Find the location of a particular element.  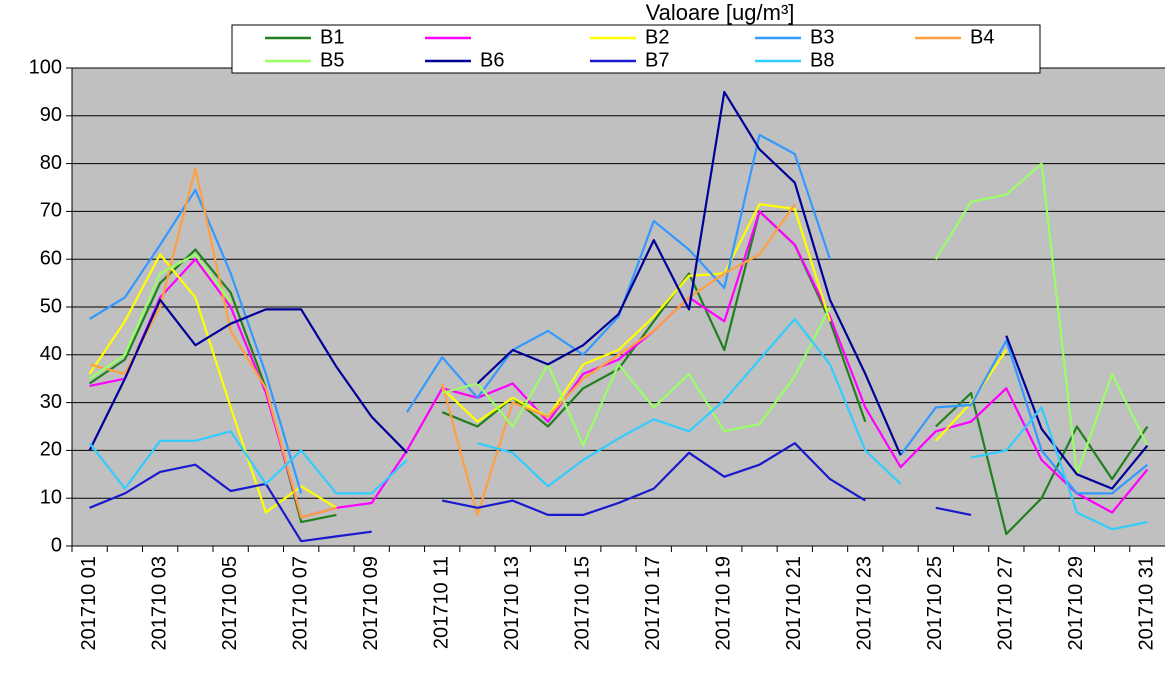

y-tick-label: 70 is located at coordinates (51, 211).